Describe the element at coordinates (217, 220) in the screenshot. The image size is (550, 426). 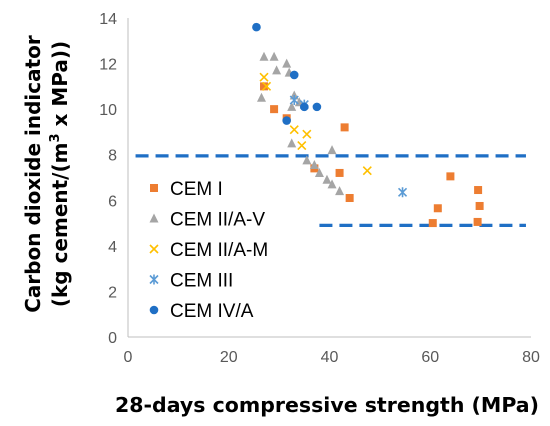
I see `legend-label: CEM II/A-V` at that location.